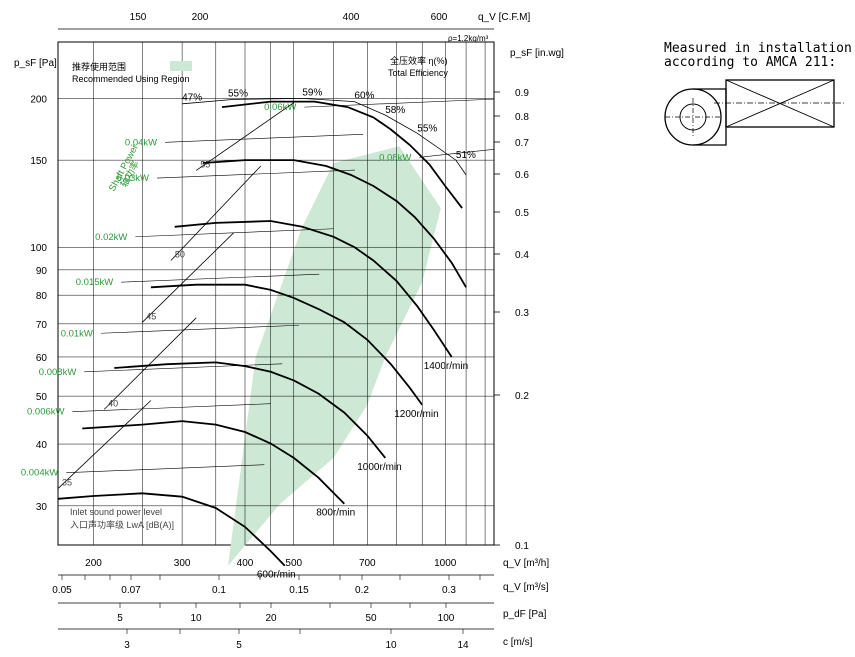 The width and height of the screenshot is (855, 657). I want to click on x-primary-tick: 400, so click(245, 563).